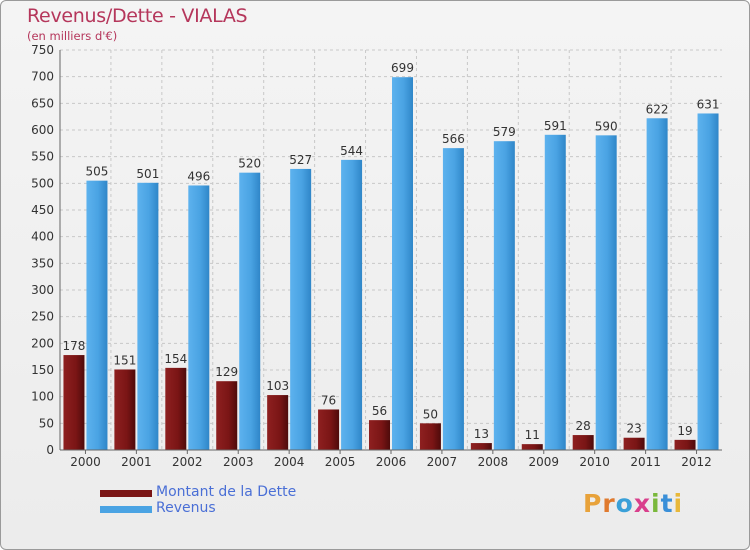  Describe the element at coordinates (555, 126) in the screenshot. I see `data-label-revenue: 591` at that location.